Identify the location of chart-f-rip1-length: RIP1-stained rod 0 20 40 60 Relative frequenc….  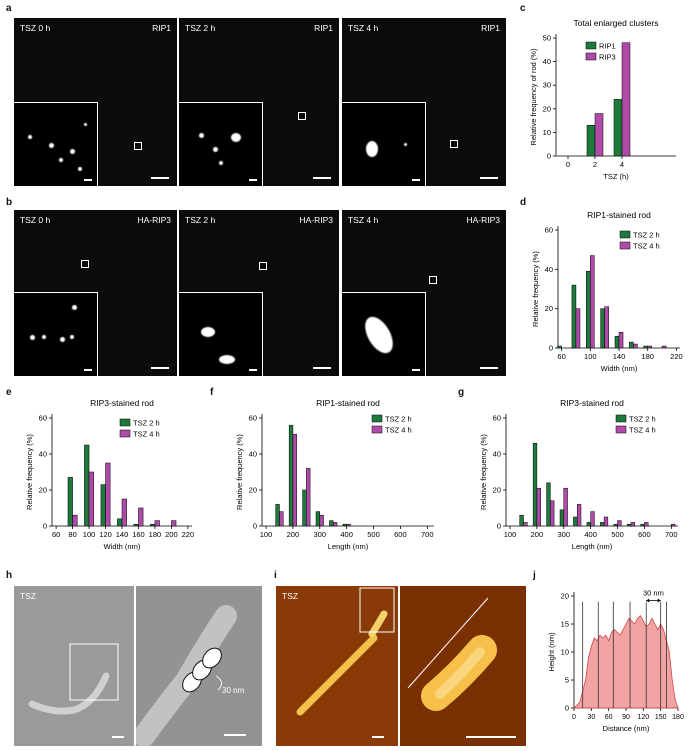
(334, 474).